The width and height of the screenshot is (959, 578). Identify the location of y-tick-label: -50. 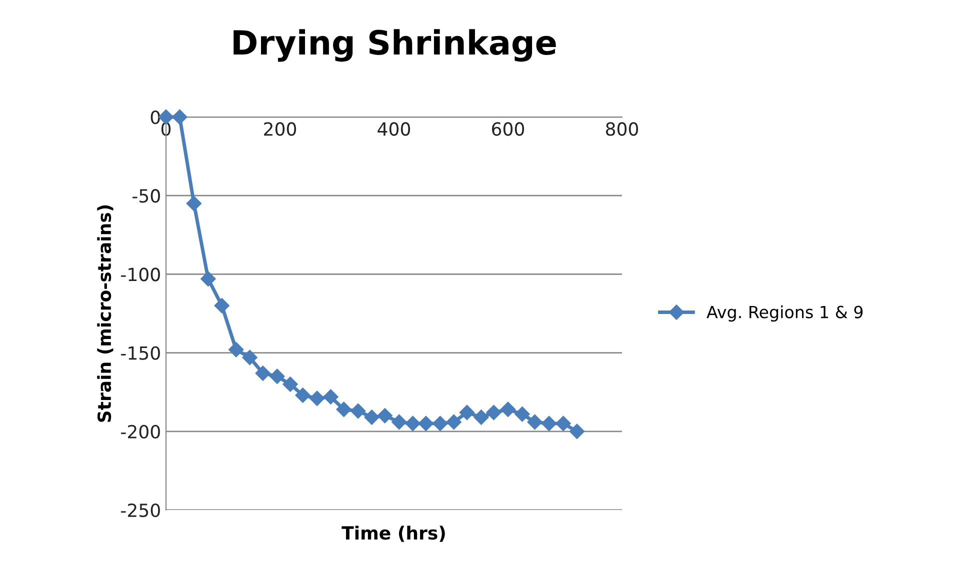
(146, 196).